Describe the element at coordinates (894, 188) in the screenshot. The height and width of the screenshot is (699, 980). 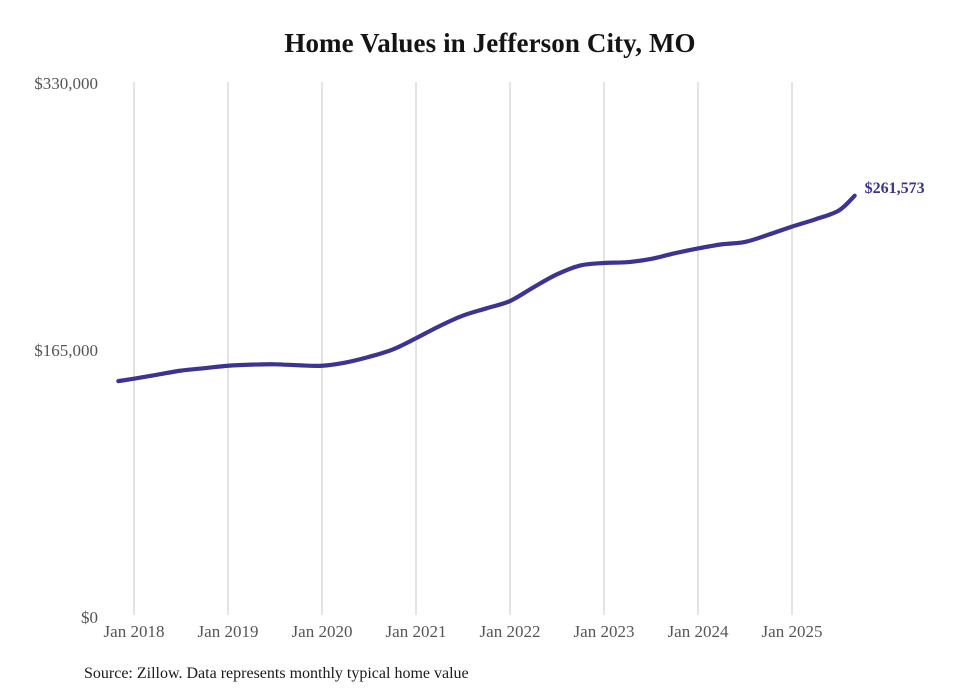
I see `end-value-annotation: $261,573` at that location.